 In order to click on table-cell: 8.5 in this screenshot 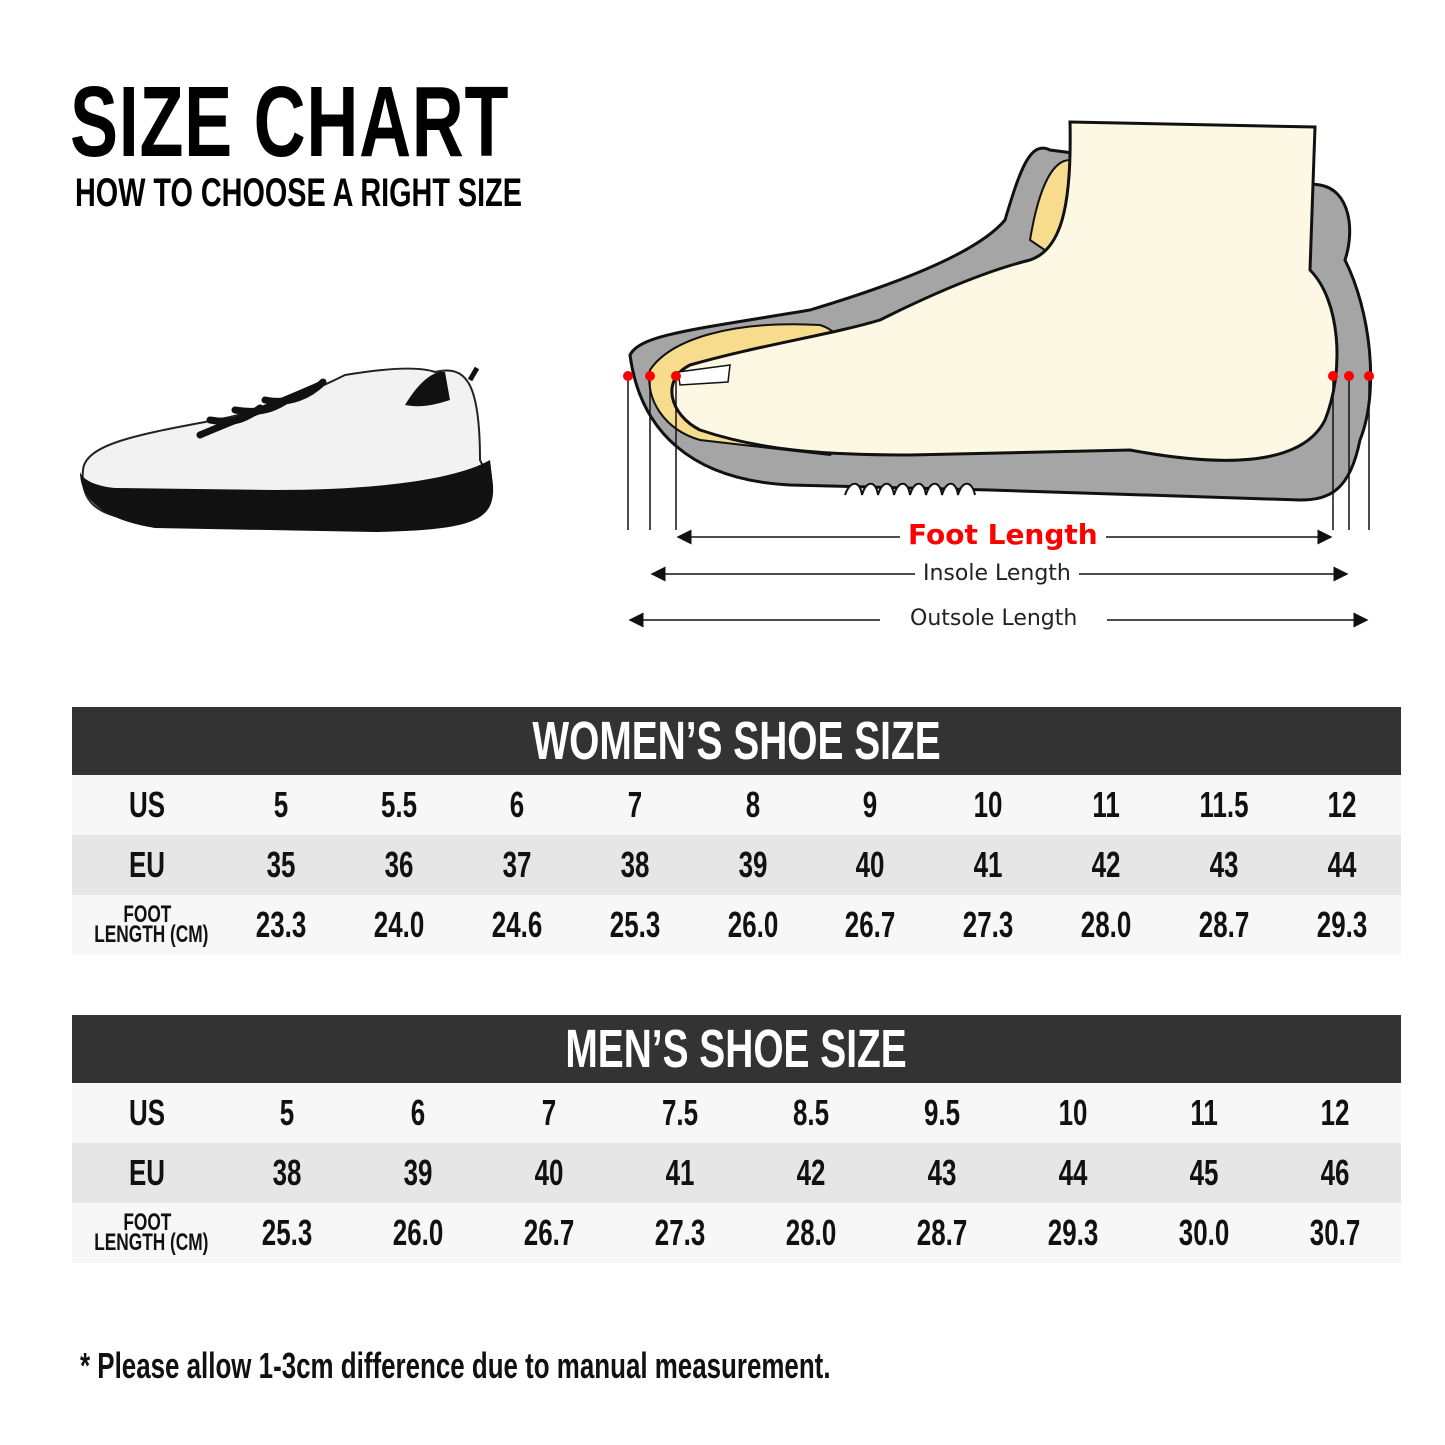, I will do `click(811, 1112)`.